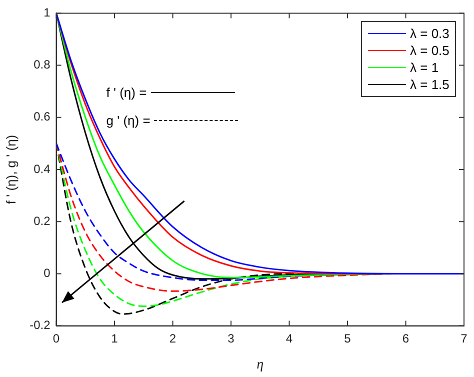  What do you see at coordinates (464, 338) in the screenshot?
I see `x-tick-label: 7` at bounding box center [464, 338].